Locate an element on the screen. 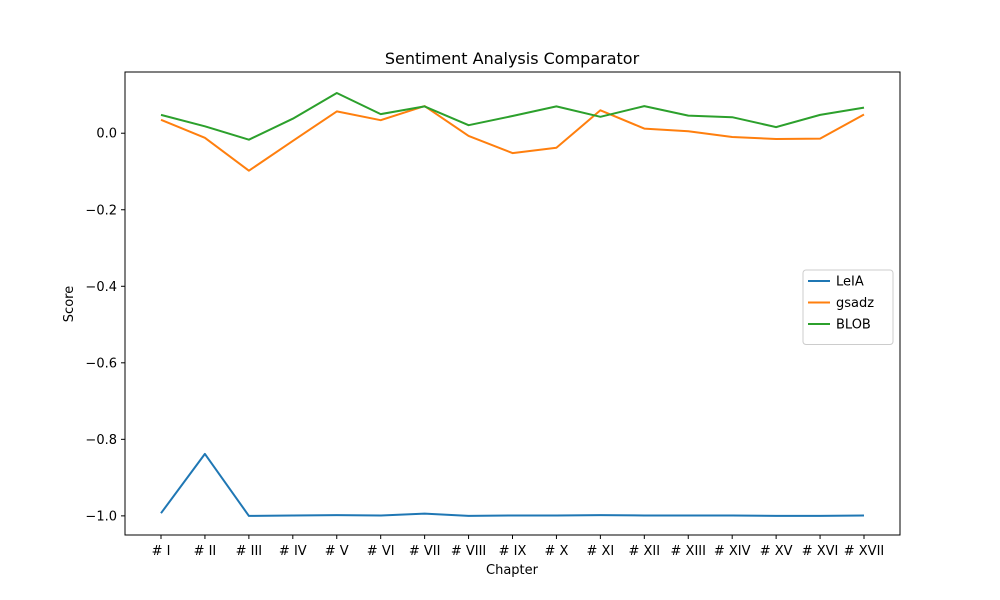  x-tick-label: # VIII is located at coordinates (468, 551).